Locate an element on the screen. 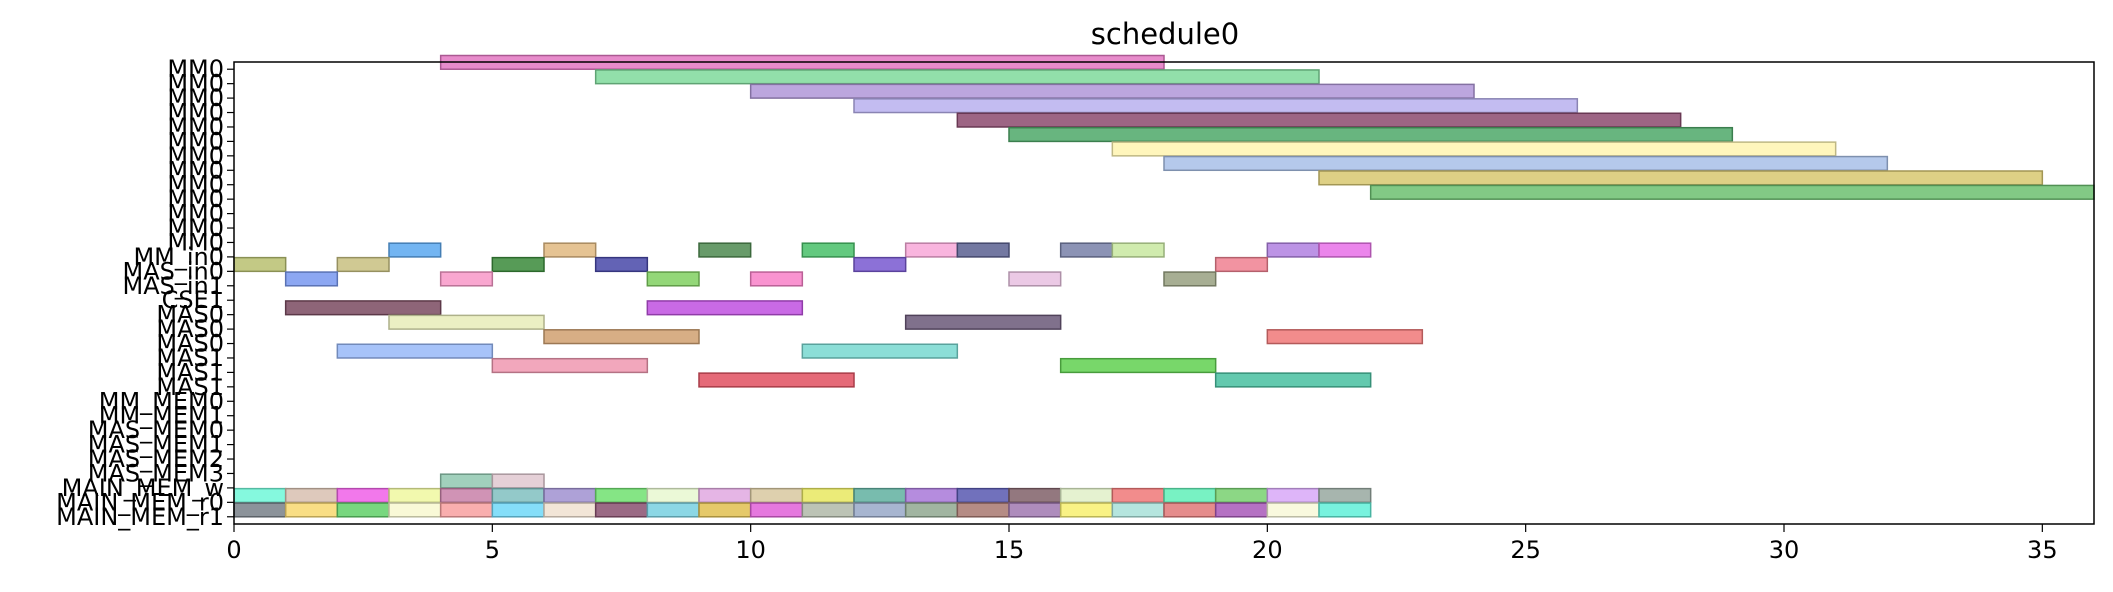 This screenshot has height=592, width=2113. chart-title: schedule0 is located at coordinates (1165, 34).